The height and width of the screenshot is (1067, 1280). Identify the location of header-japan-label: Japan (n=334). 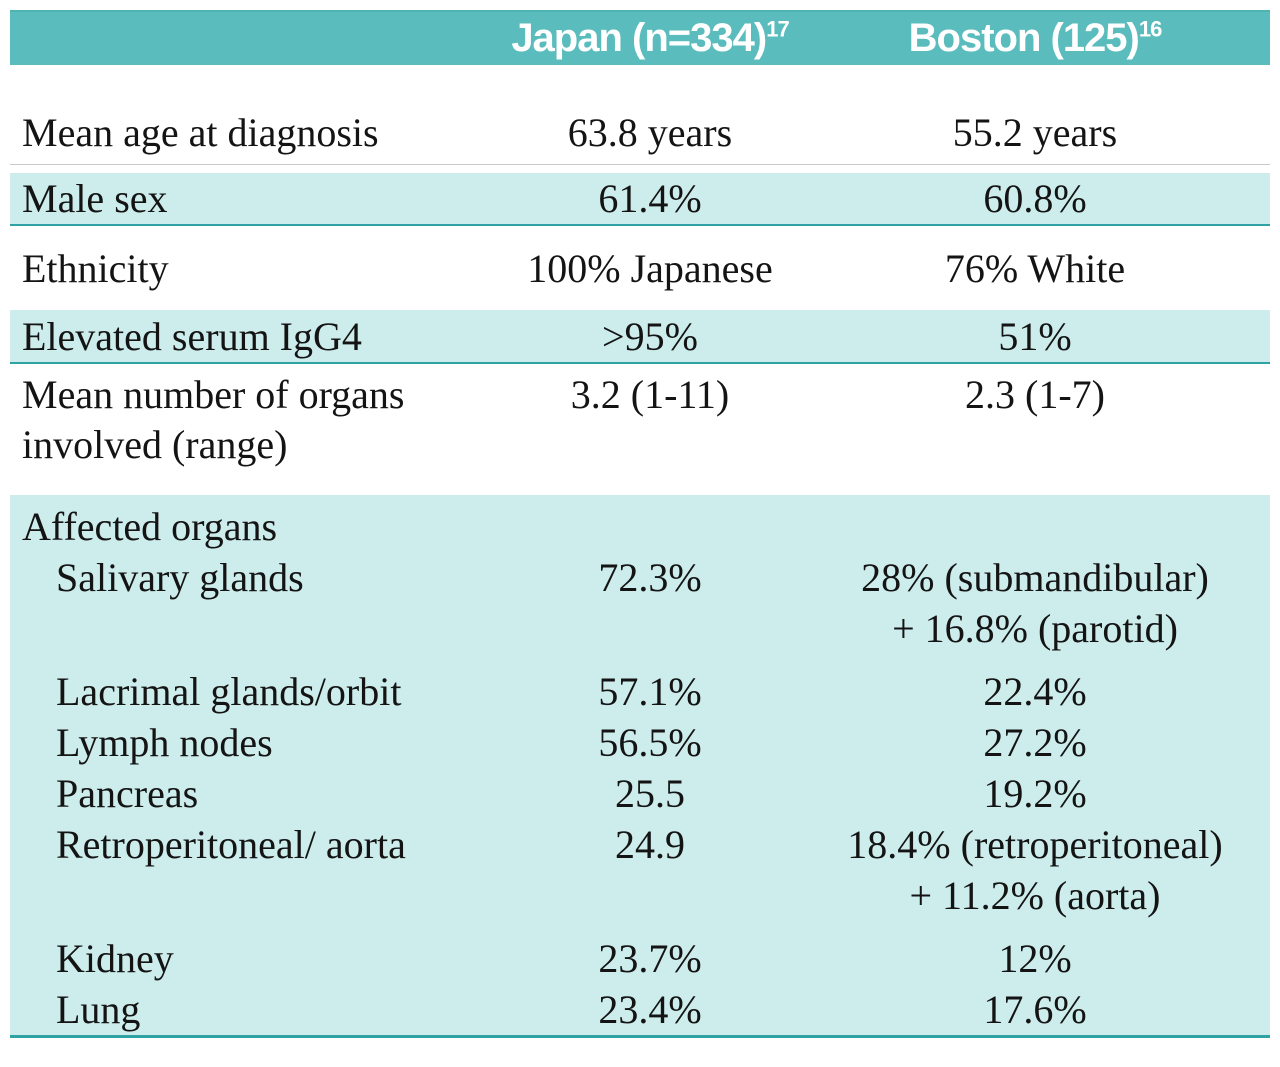
(639, 38).